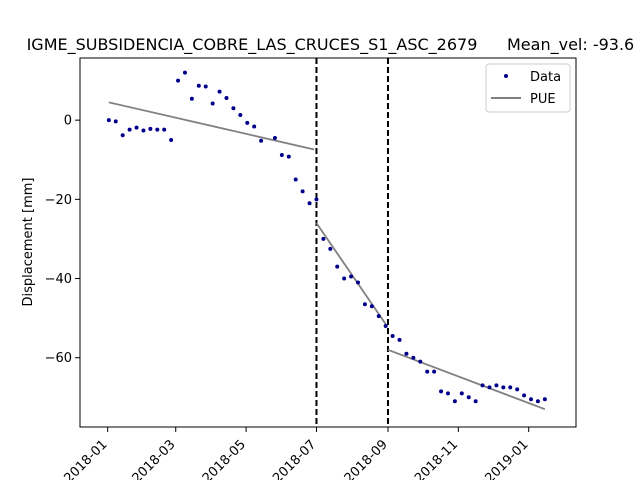 The height and width of the screenshot is (480, 640). What do you see at coordinates (528, 88) in the screenshot?
I see `legend: Data PUE` at bounding box center [528, 88].